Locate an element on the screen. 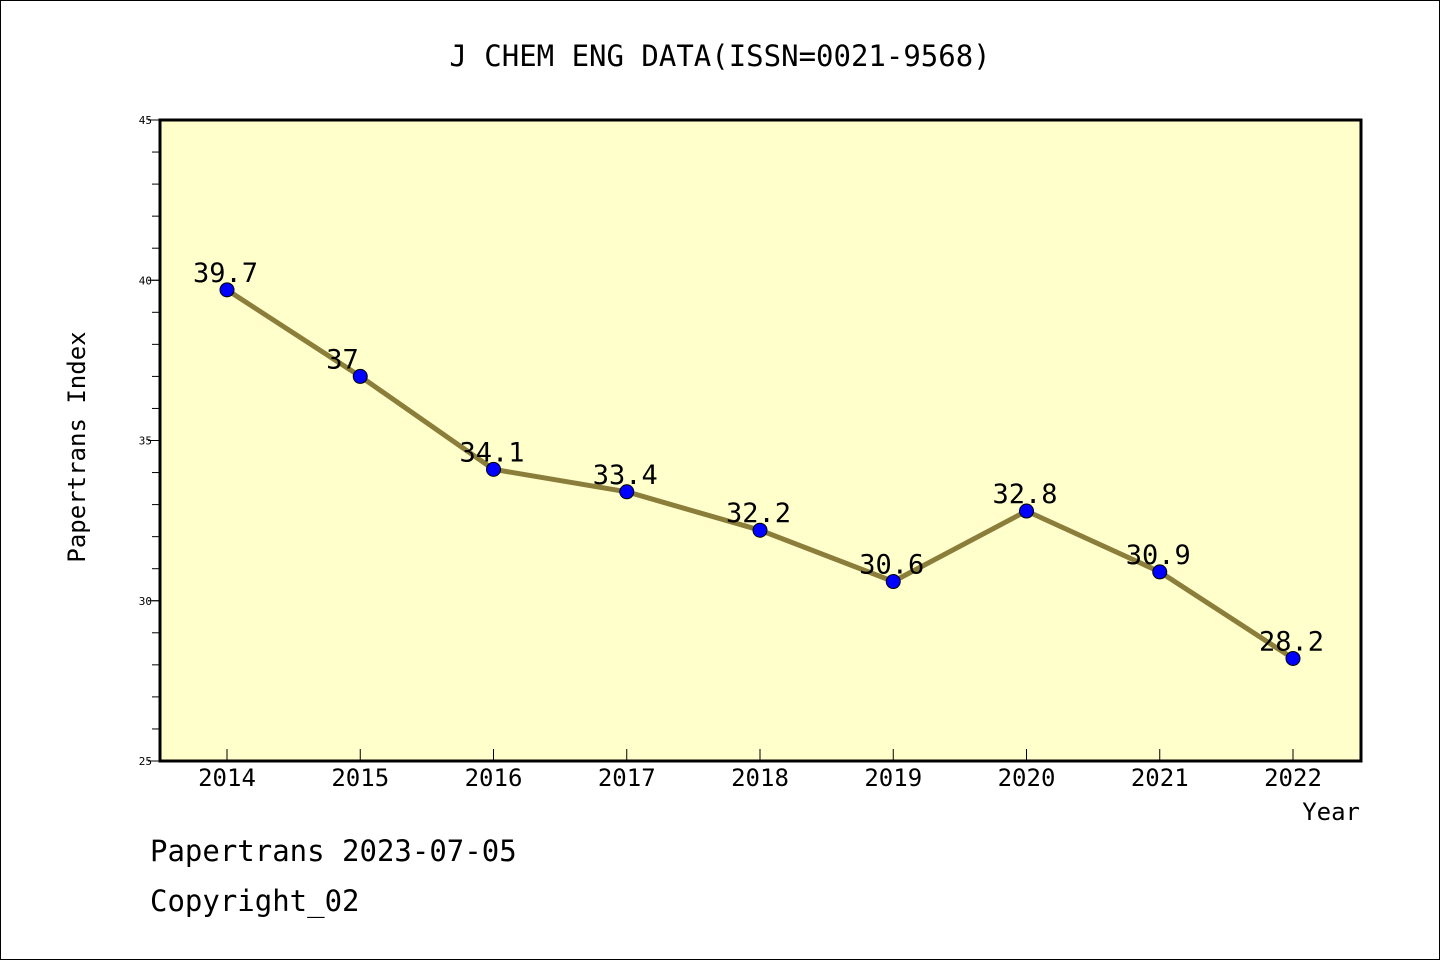  x-tick-label: 2020 is located at coordinates (1027, 778).